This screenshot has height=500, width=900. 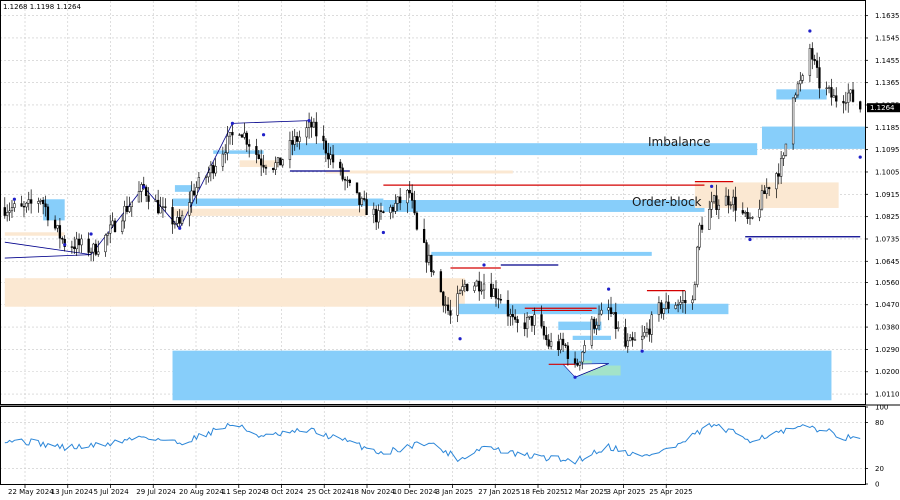 What do you see at coordinates (31, 492) in the screenshot?
I see `time-tick-label: 22 May 2024` at bounding box center [31, 492].